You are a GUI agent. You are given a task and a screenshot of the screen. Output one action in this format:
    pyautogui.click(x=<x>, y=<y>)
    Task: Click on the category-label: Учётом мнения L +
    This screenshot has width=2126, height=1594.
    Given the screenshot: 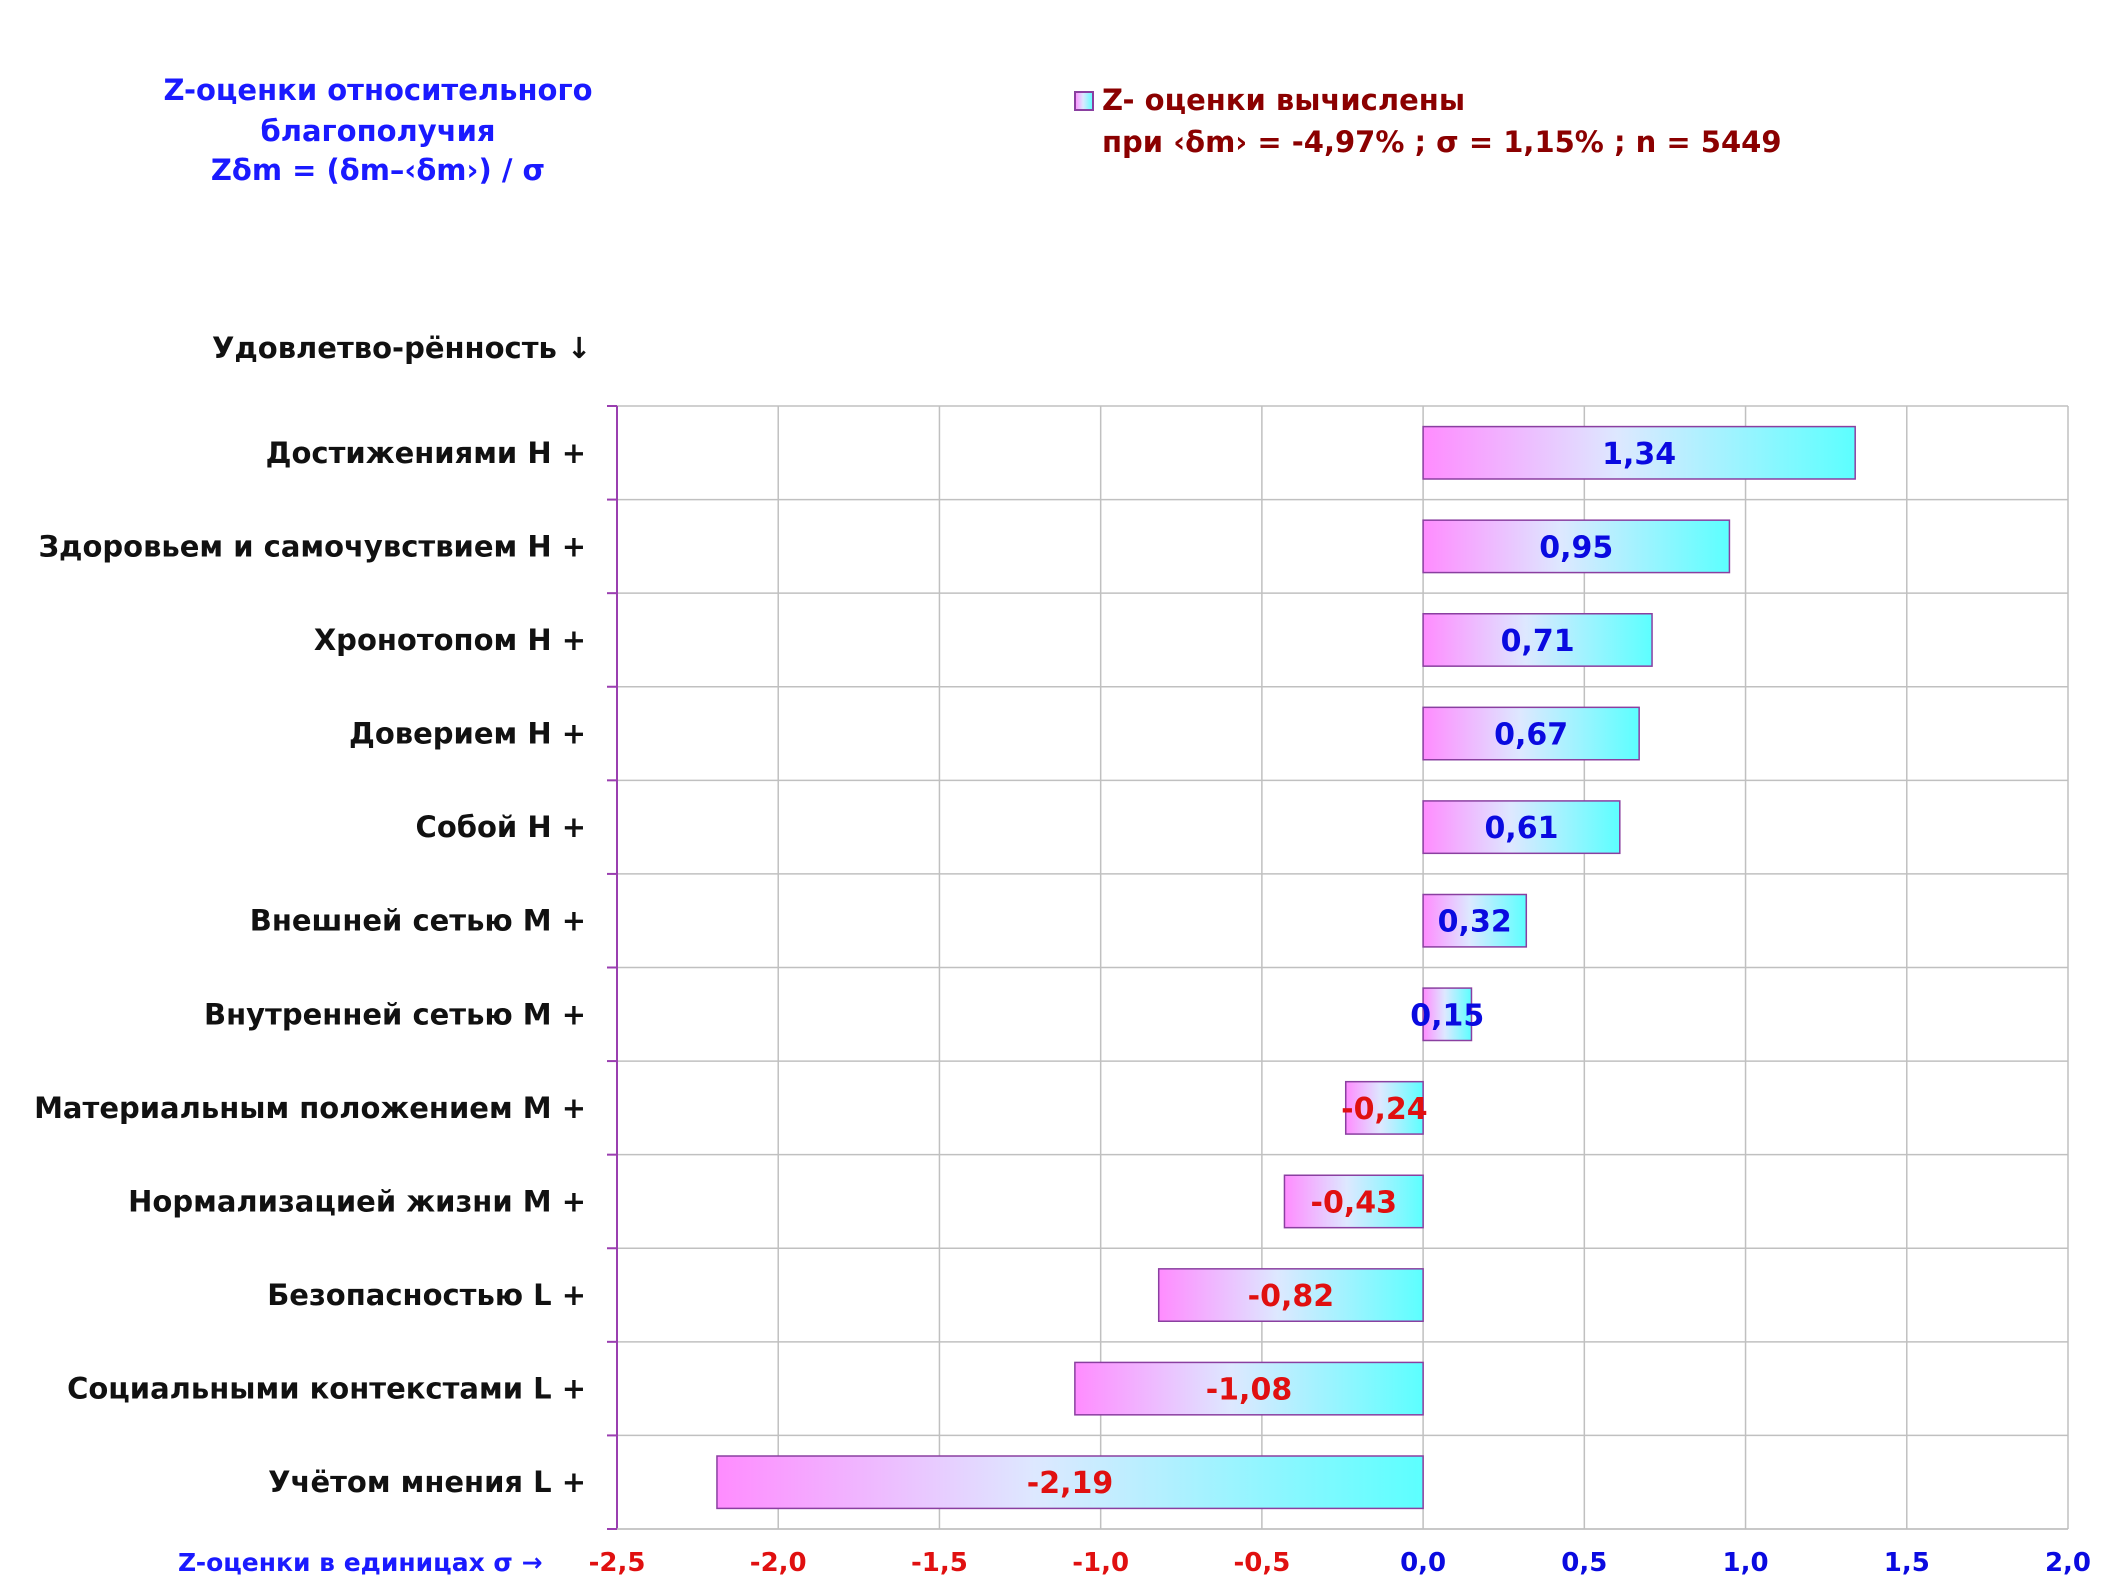 What is the action you would take?
    pyautogui.click(x=427, y=1482)
    